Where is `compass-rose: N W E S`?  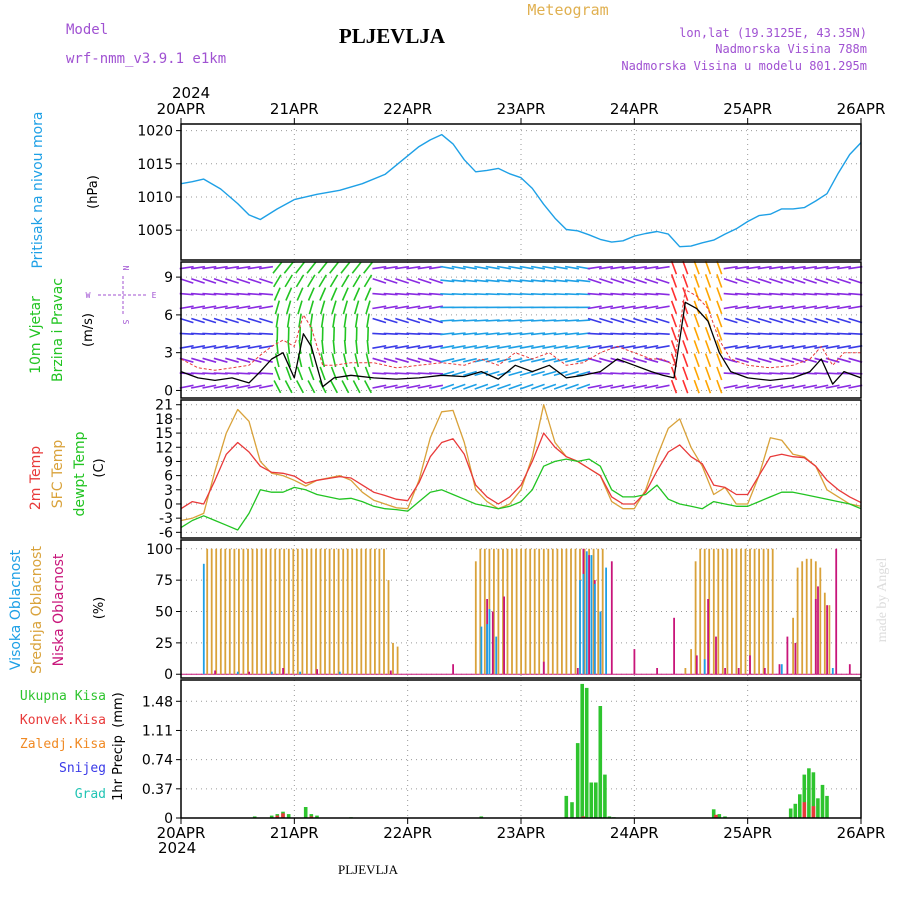 compass-rose: N W E S is located at coordinates (121, 295).